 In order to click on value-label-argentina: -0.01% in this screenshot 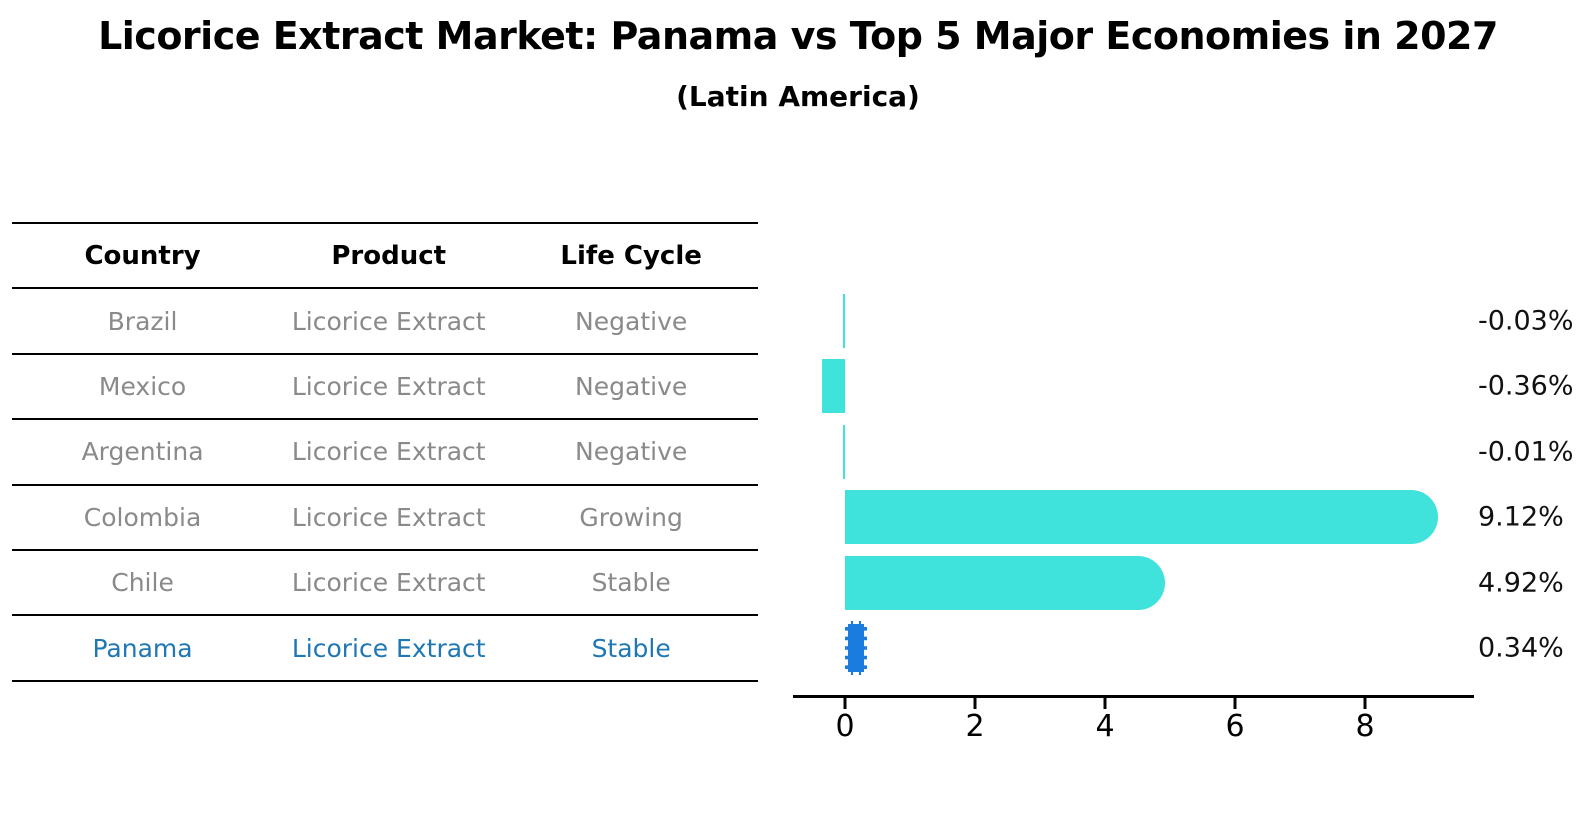, I will do `click(1526, 451)`.